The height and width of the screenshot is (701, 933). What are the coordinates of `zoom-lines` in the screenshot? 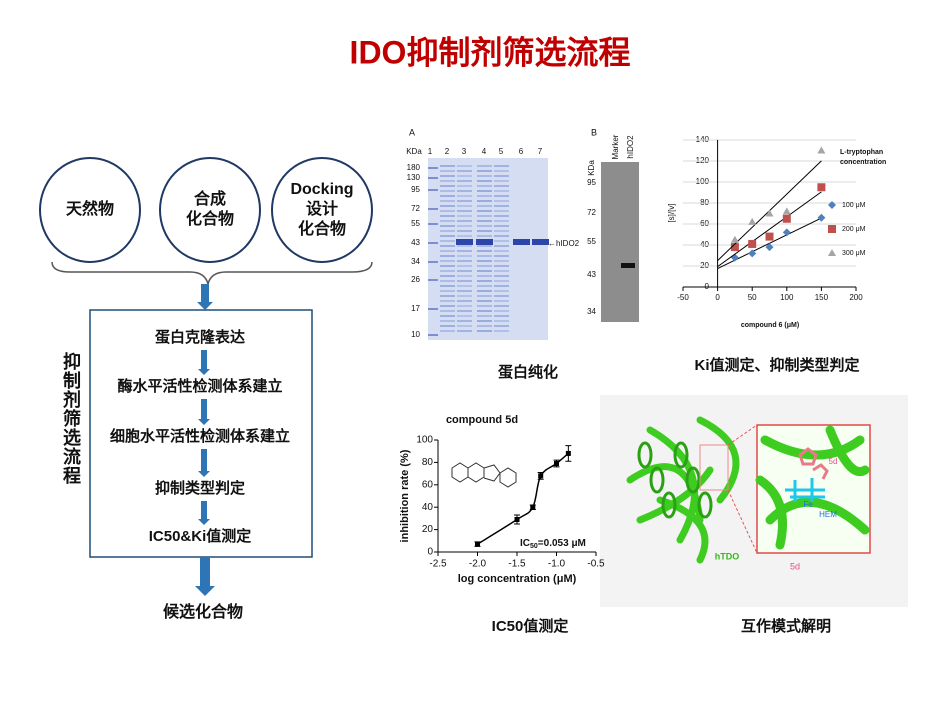 It's located at (742, 489).